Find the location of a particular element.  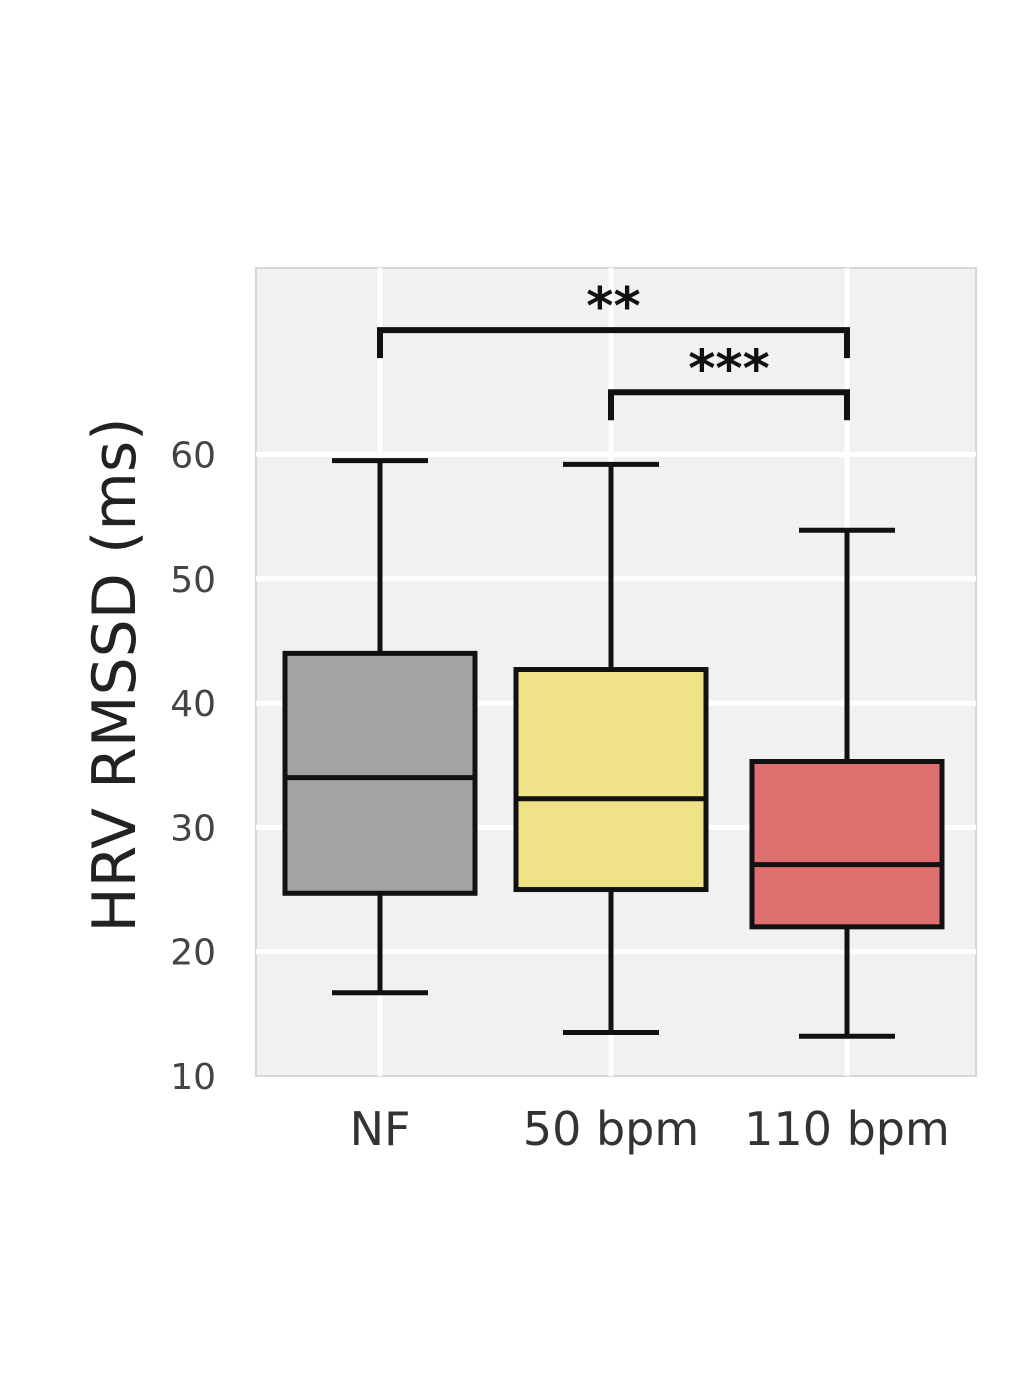

y-tick-label: 20 is located at coordinates (193, 953).